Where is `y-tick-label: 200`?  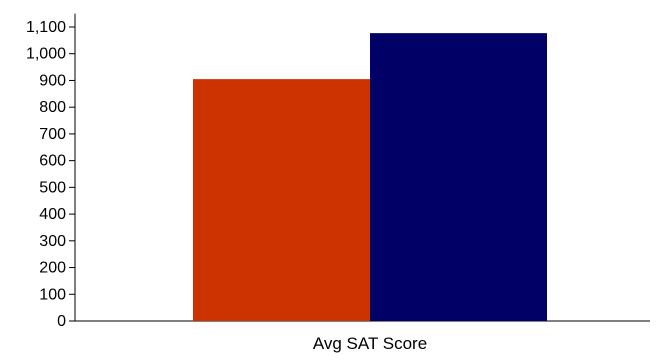 y-tick-label: 200 is located at coordinates (52, 268).